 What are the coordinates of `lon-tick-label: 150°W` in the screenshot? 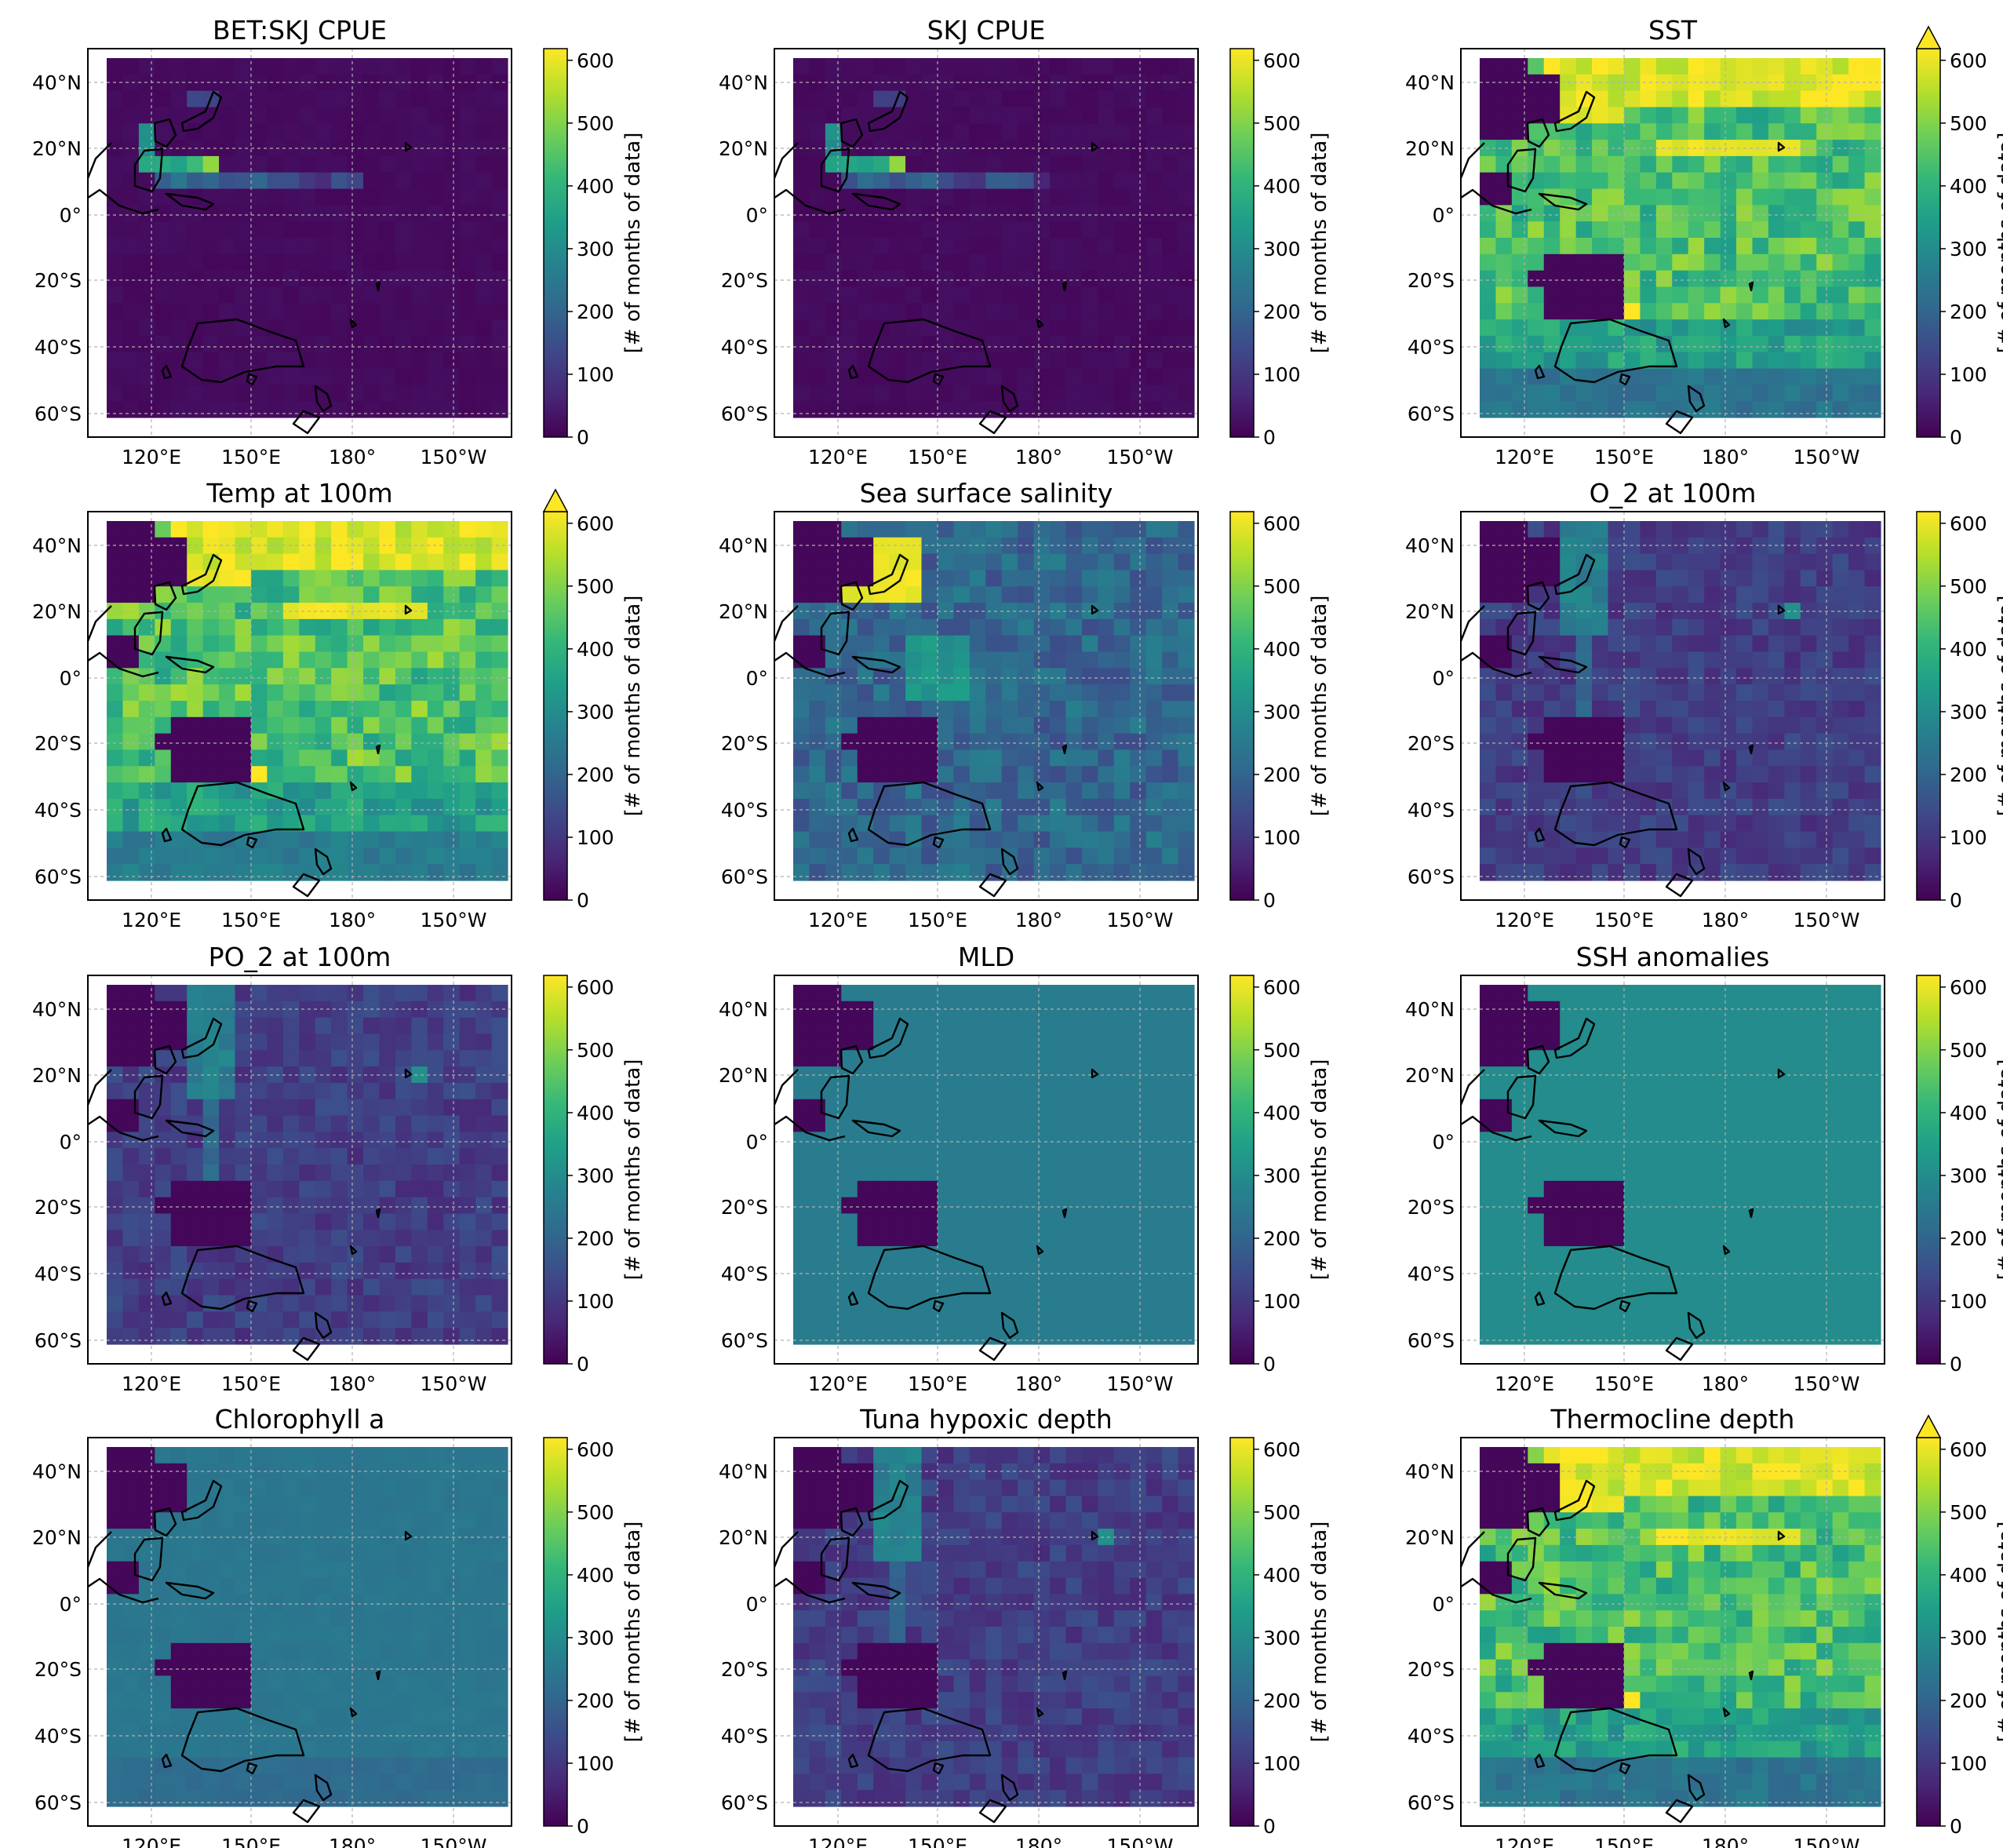 It's located at (1141, 1384).